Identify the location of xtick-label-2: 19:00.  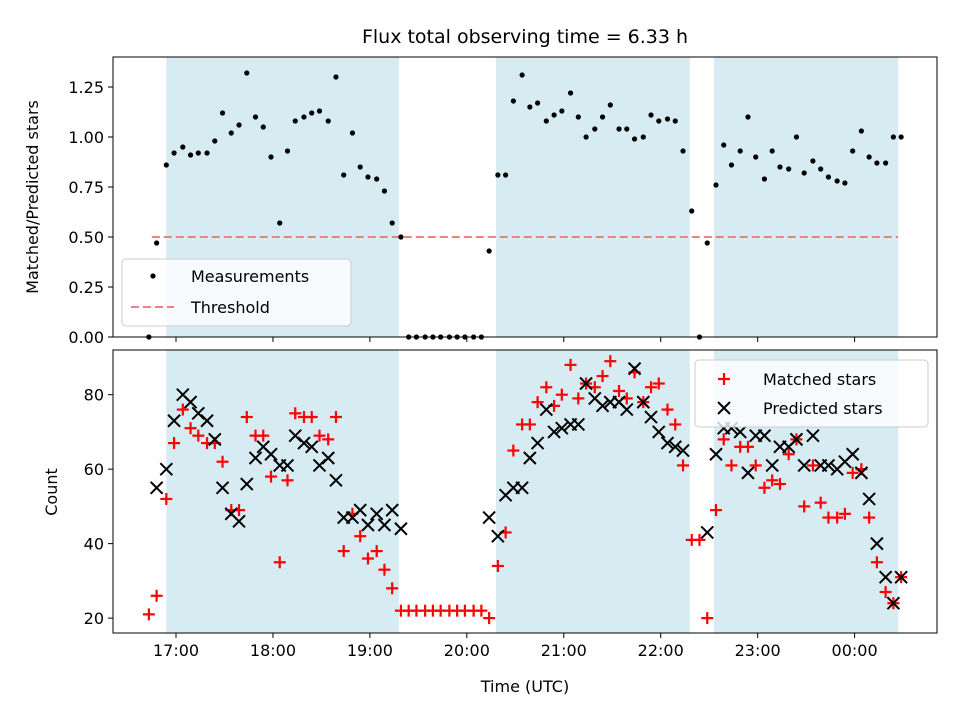
(370, 650).